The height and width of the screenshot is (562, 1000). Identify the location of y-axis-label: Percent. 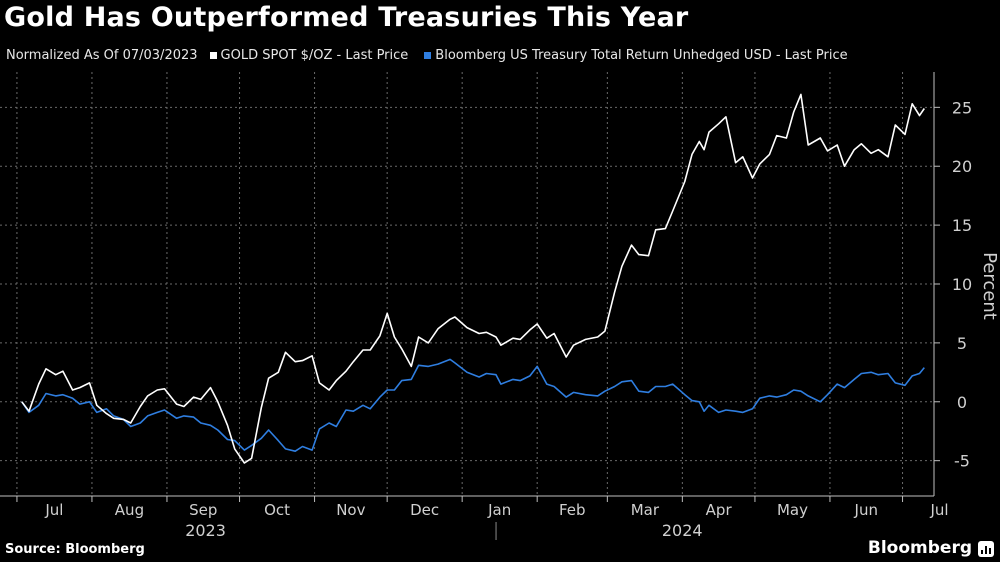
(989, 286).